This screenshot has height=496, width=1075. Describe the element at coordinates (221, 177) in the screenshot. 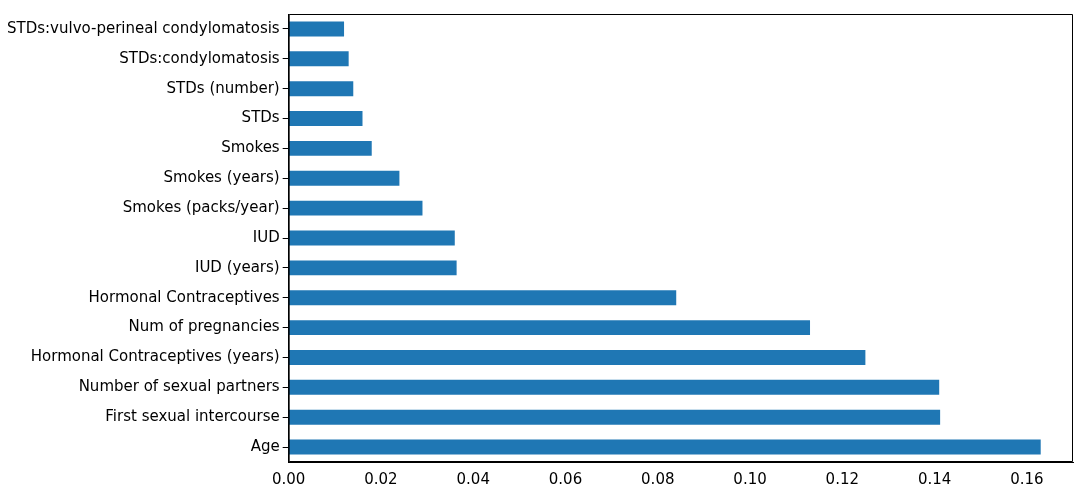

I see `y-tick-label: Smokes (years)` at that location.